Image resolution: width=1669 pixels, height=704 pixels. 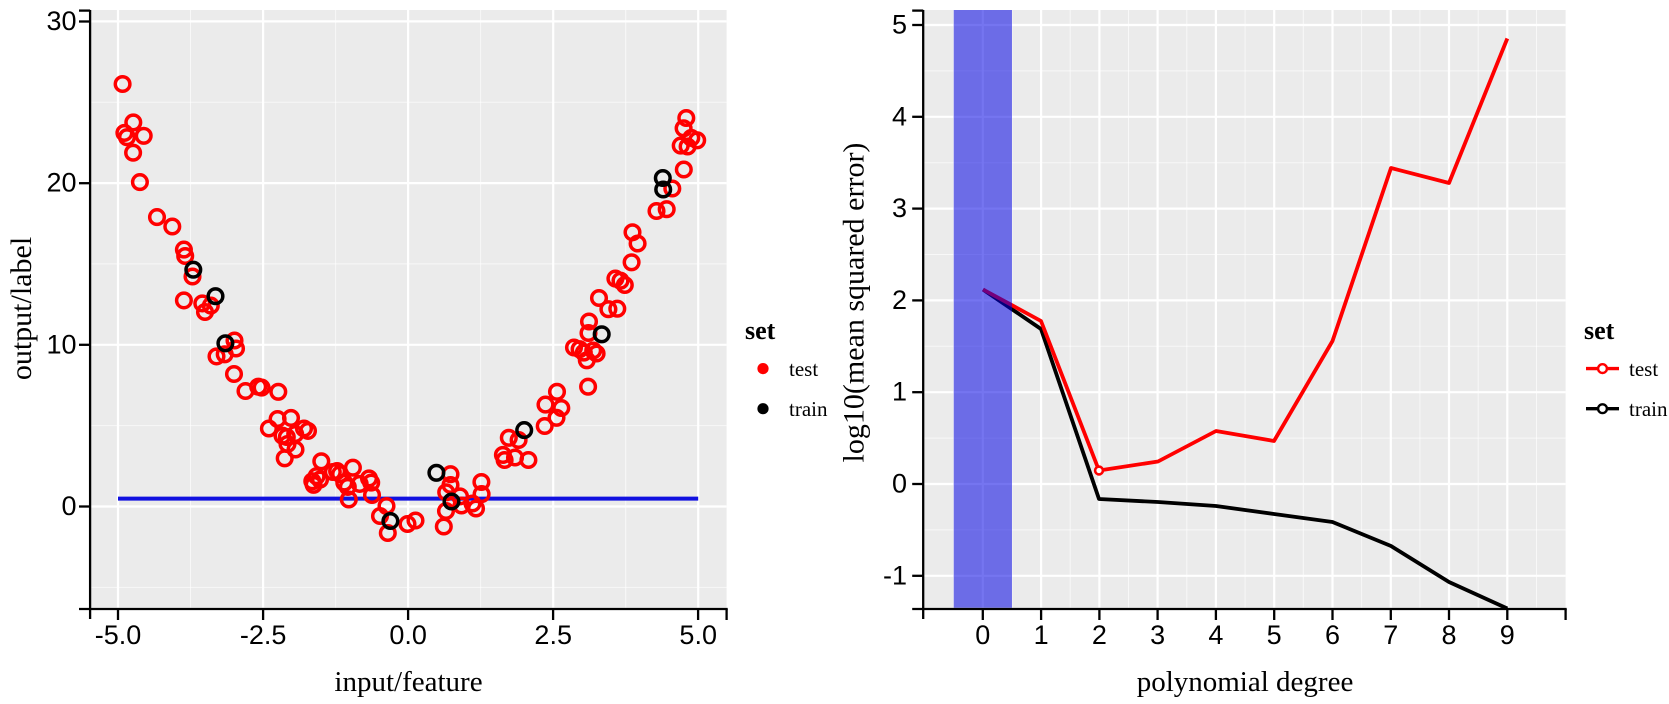 I want to click on svg-text: 30, so click(x=61, y=21).